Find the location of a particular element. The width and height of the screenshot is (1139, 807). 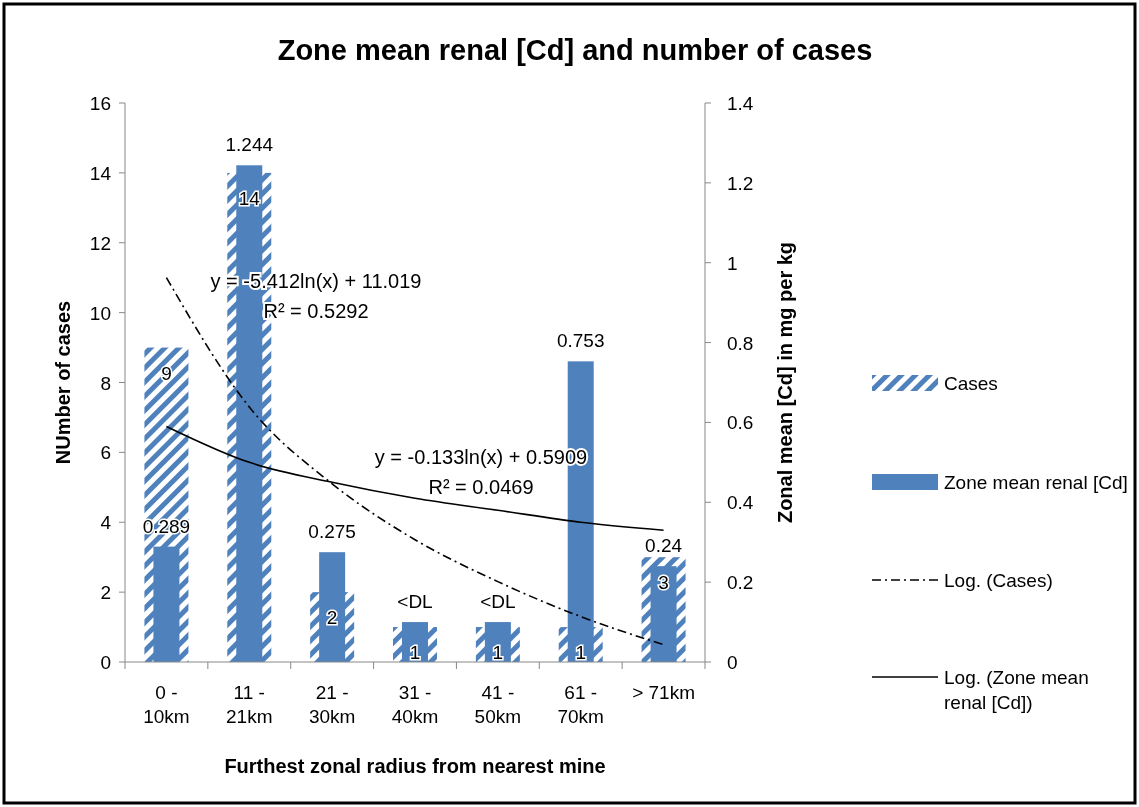

legend-label: Zone mean renal [Cd] is located at coordinates (1036, 482).